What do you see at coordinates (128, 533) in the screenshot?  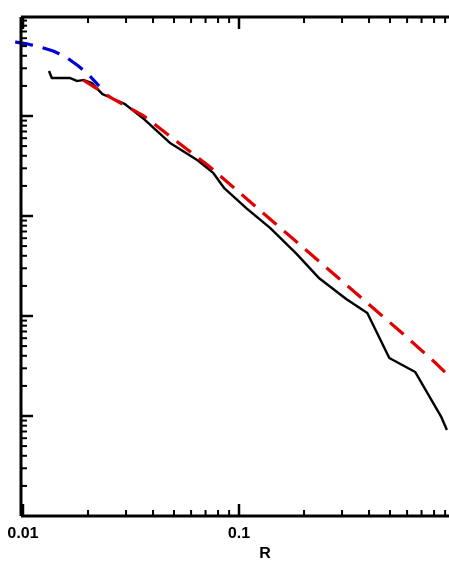 I see `labels-layer: 0.01 0.1` at bounding box center [128, 533].